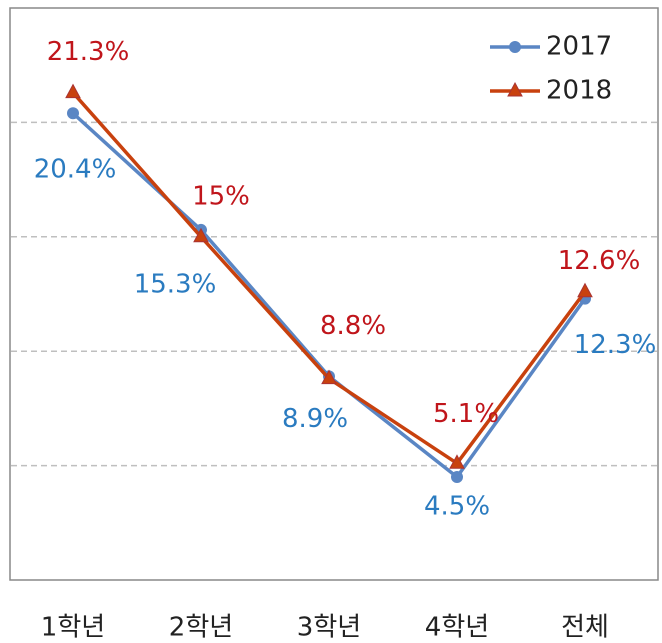  Describe the element at coordinates (353, 326) in the screenshot. I see `data-label: 8.8%` at that location.